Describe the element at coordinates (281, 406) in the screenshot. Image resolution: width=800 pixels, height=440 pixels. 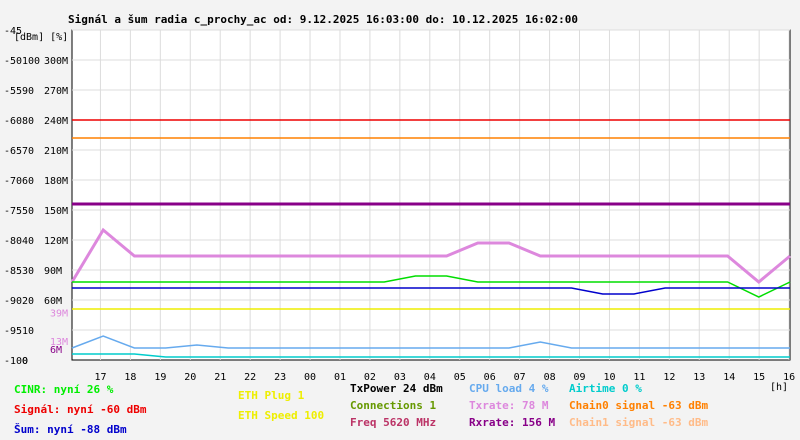
I see `legend-col-2: ETH Plug 1 ETH Speed 100` at that location.